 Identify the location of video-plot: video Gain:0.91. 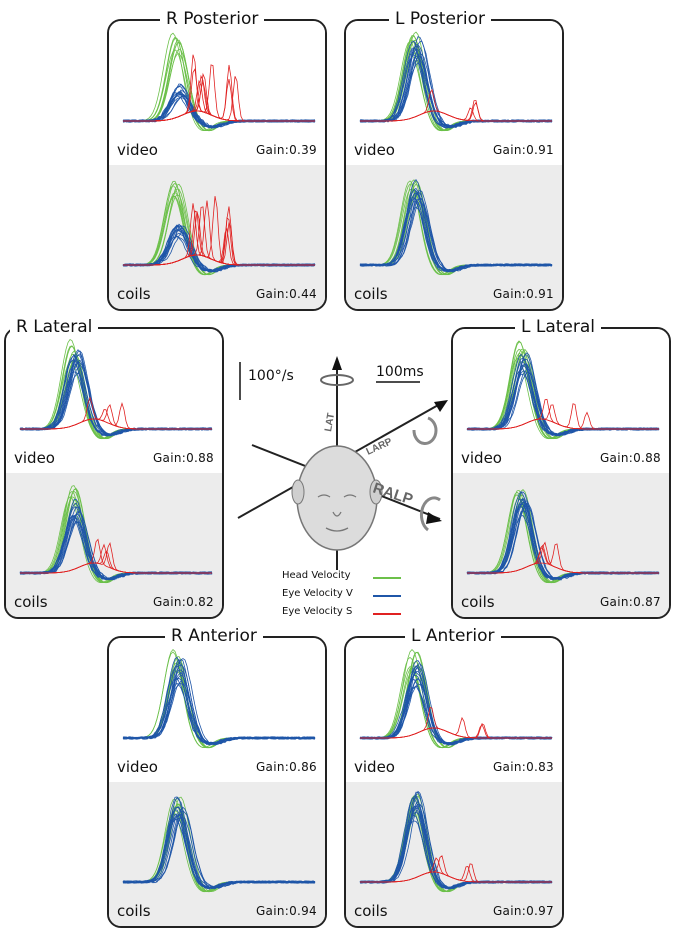
(454, 93).